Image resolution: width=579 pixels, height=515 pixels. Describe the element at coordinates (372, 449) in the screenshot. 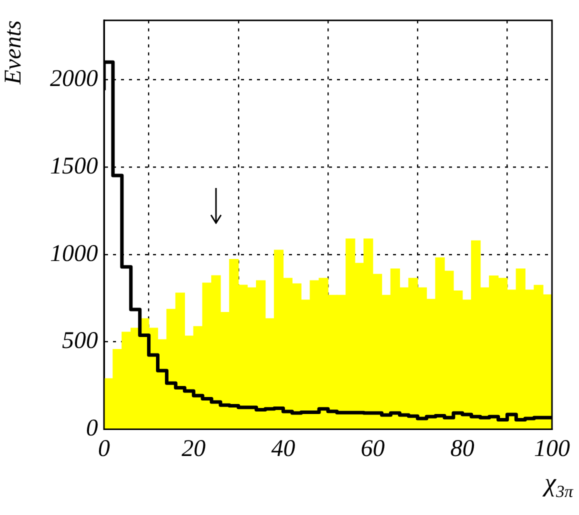

I see `x-tick-label: 60` at that location.